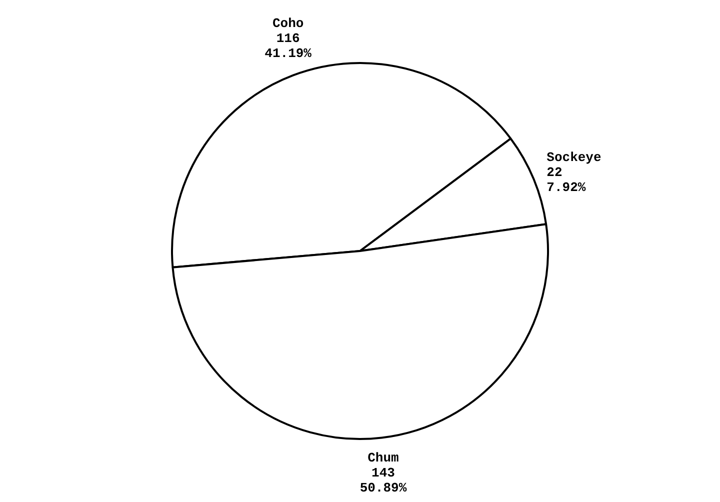 This screenshot has height=502, width=720. Describe the element at coordinates (566, 180) in the screenshot. I see `data-label: 22 7.92%` at that location.